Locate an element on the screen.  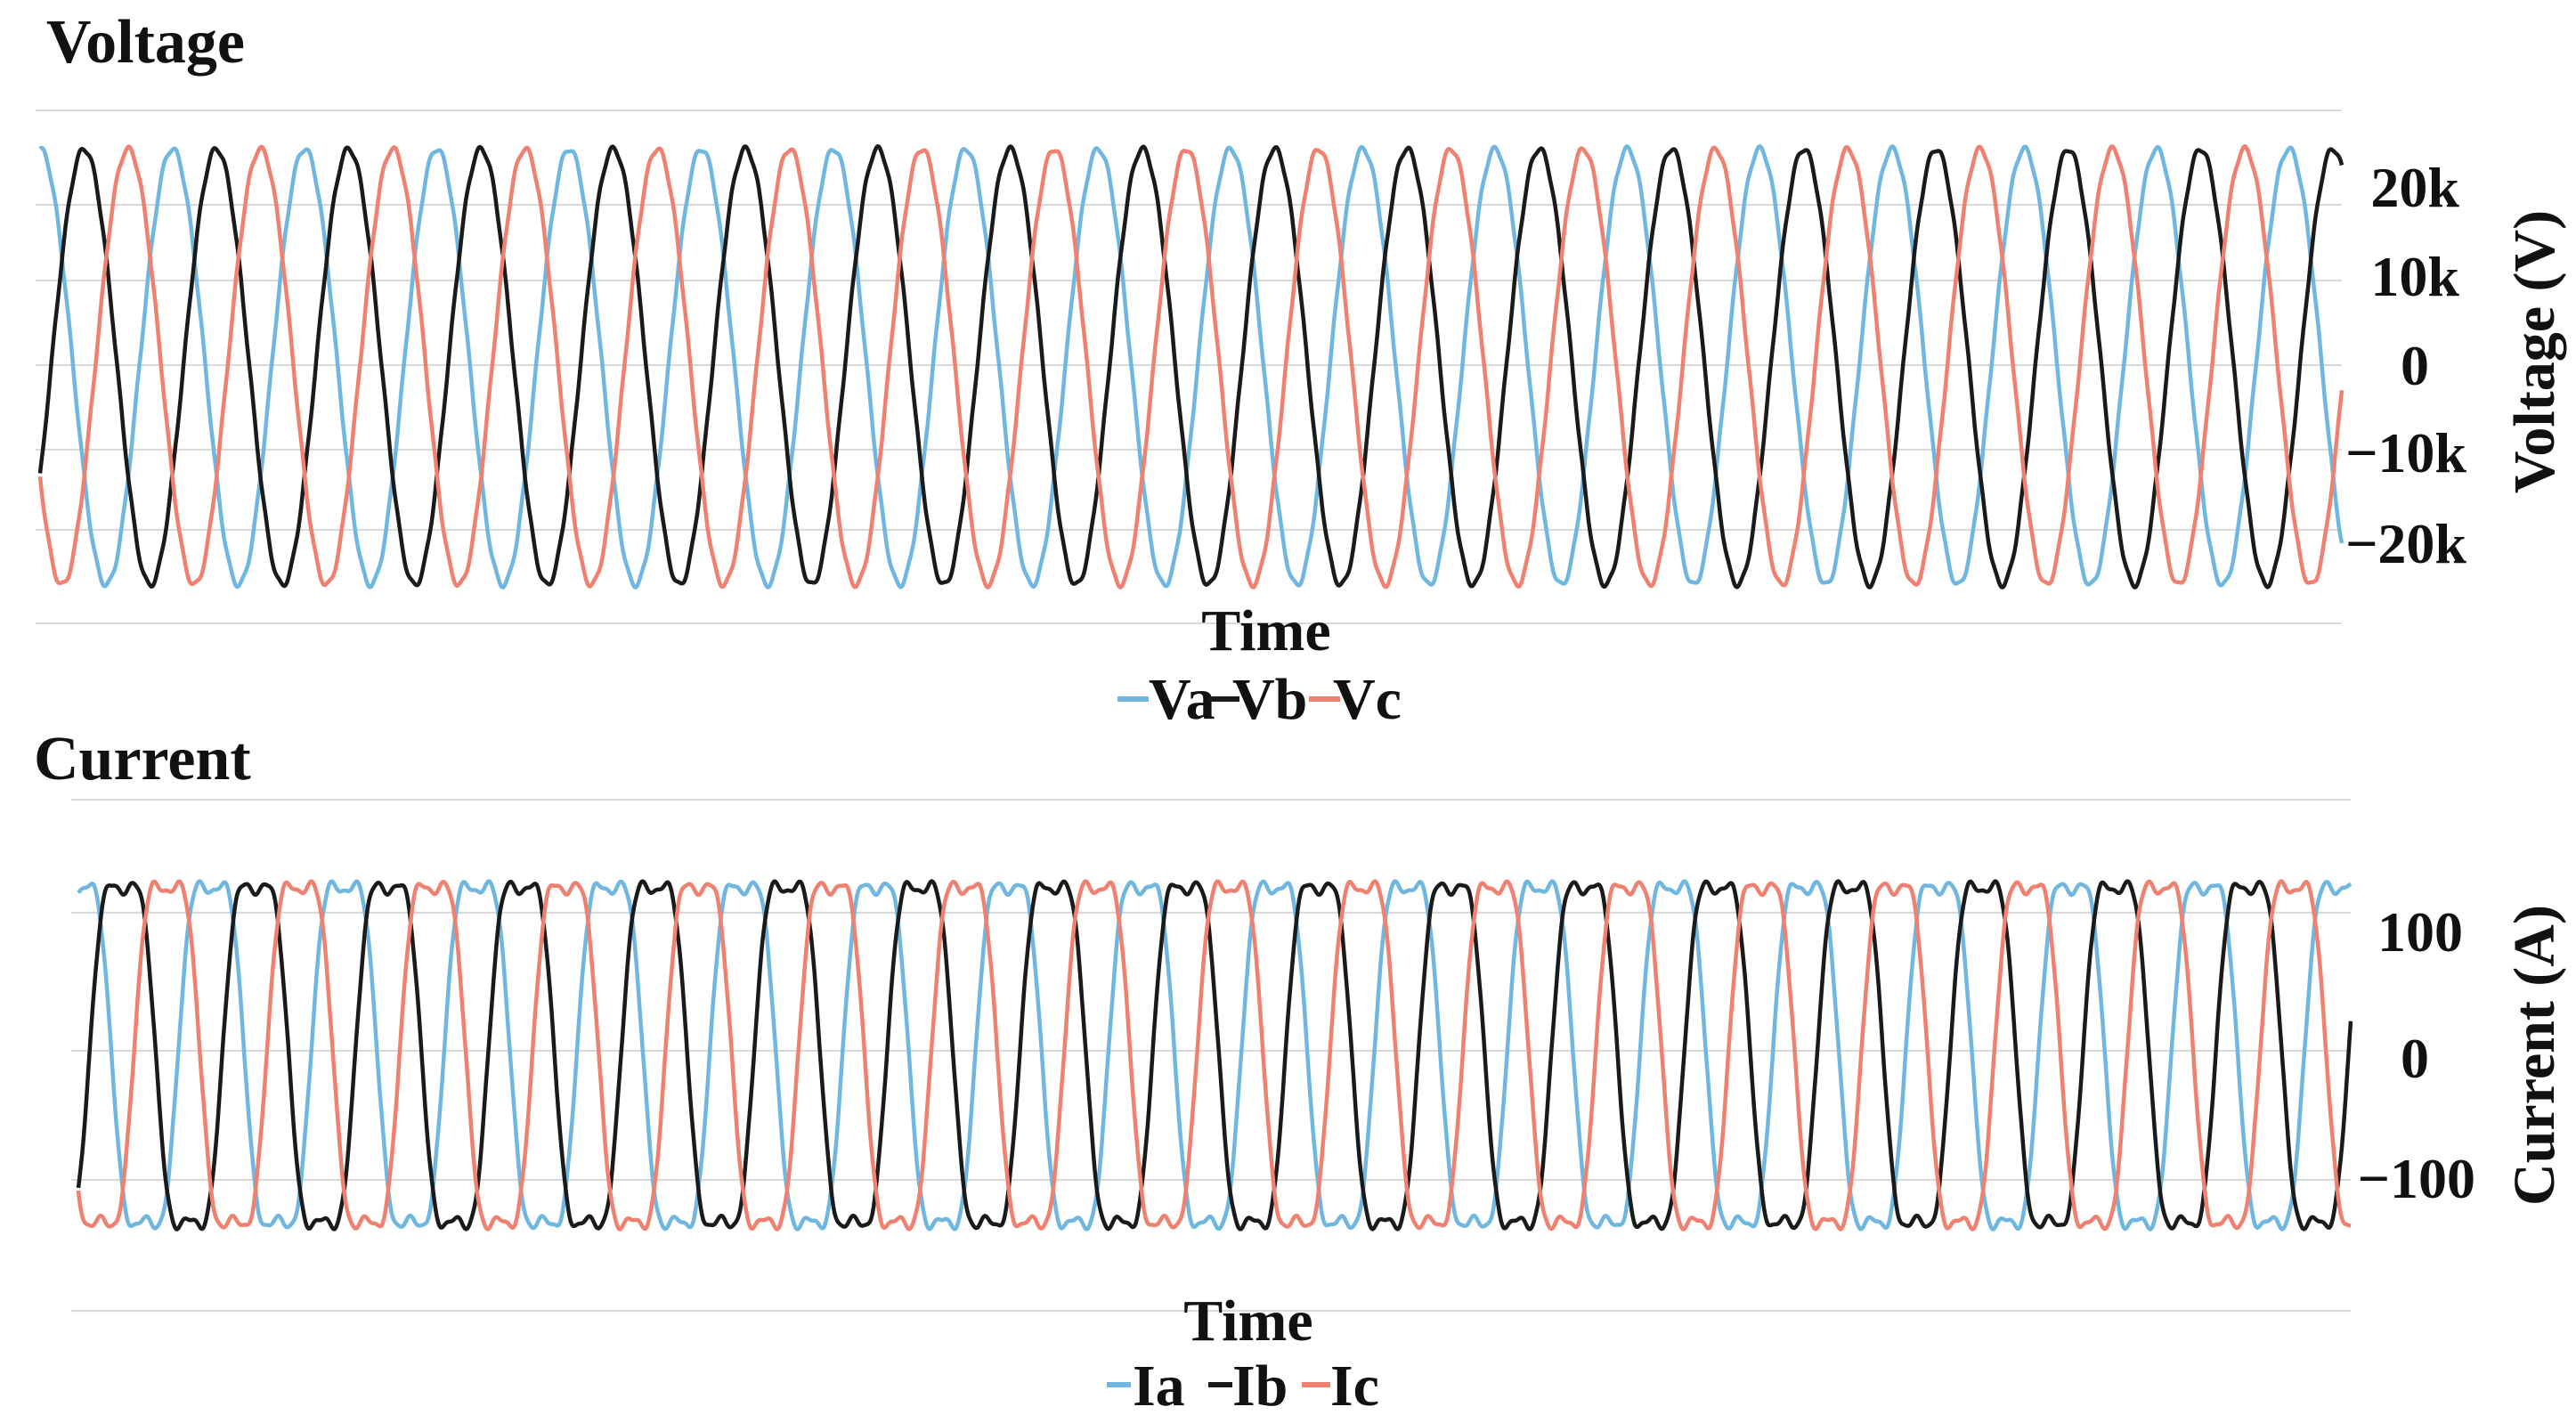
voltage-tick-0: 0 is located at coordinates (2415, 365).